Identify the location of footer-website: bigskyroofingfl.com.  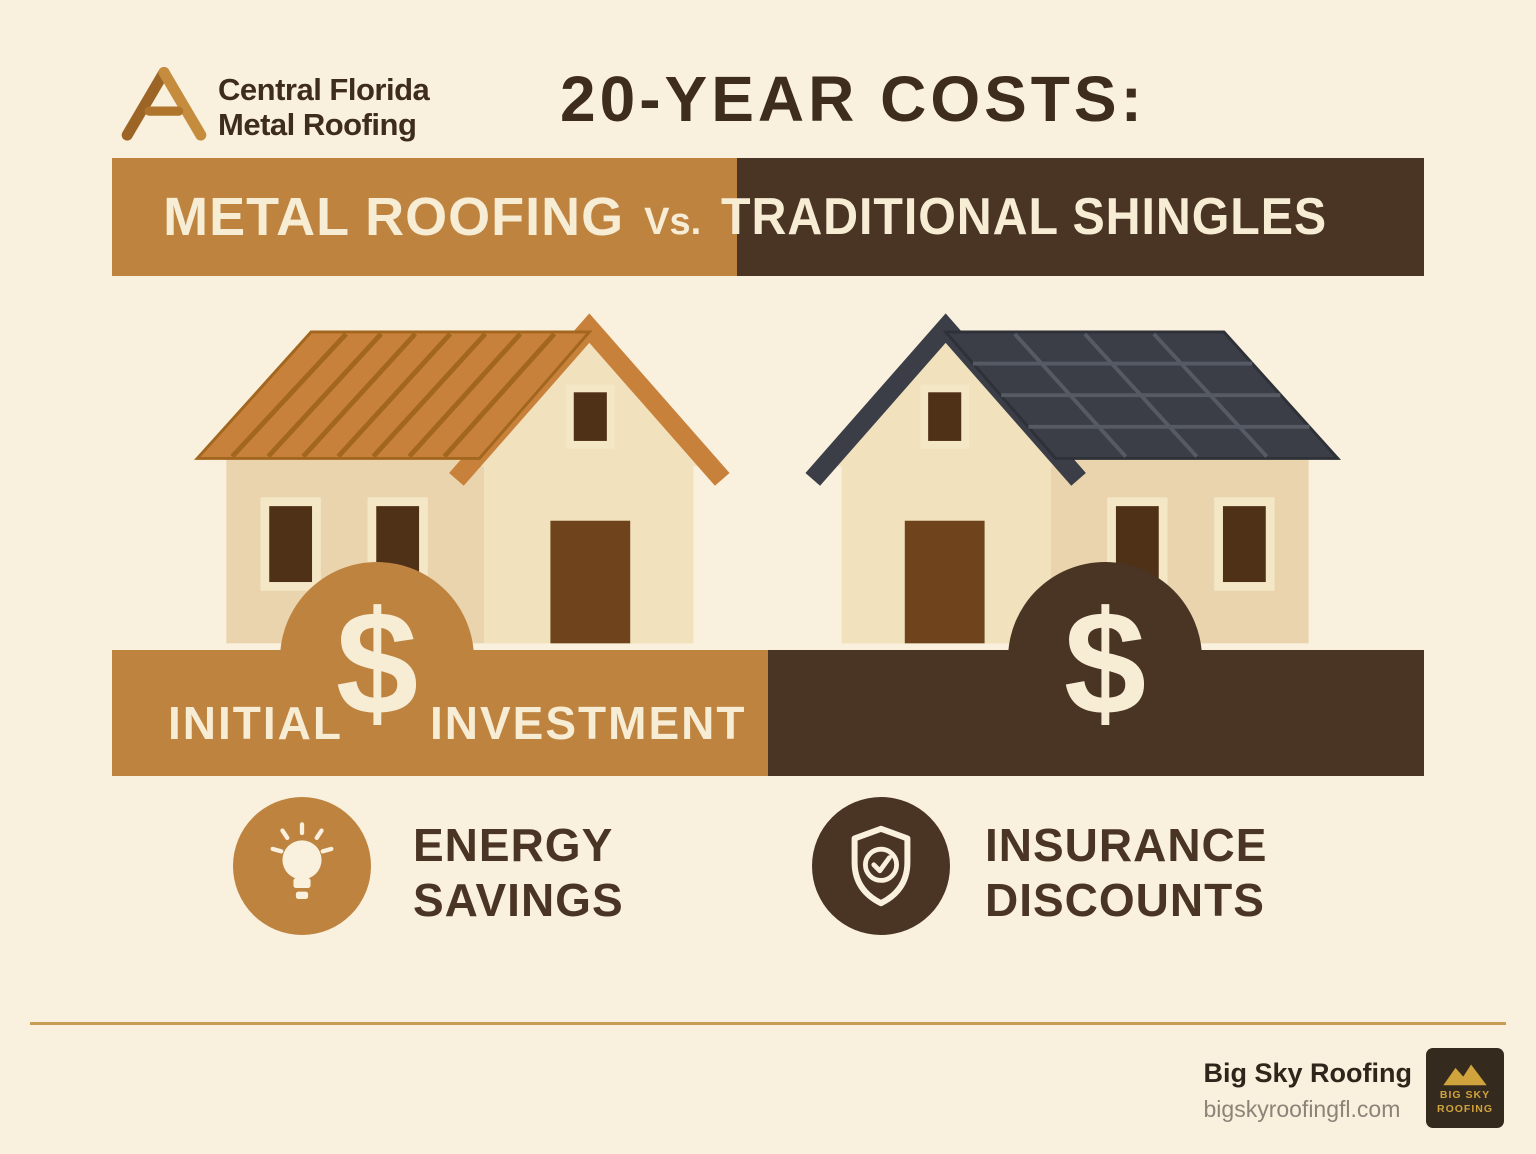
(1302, 1109).